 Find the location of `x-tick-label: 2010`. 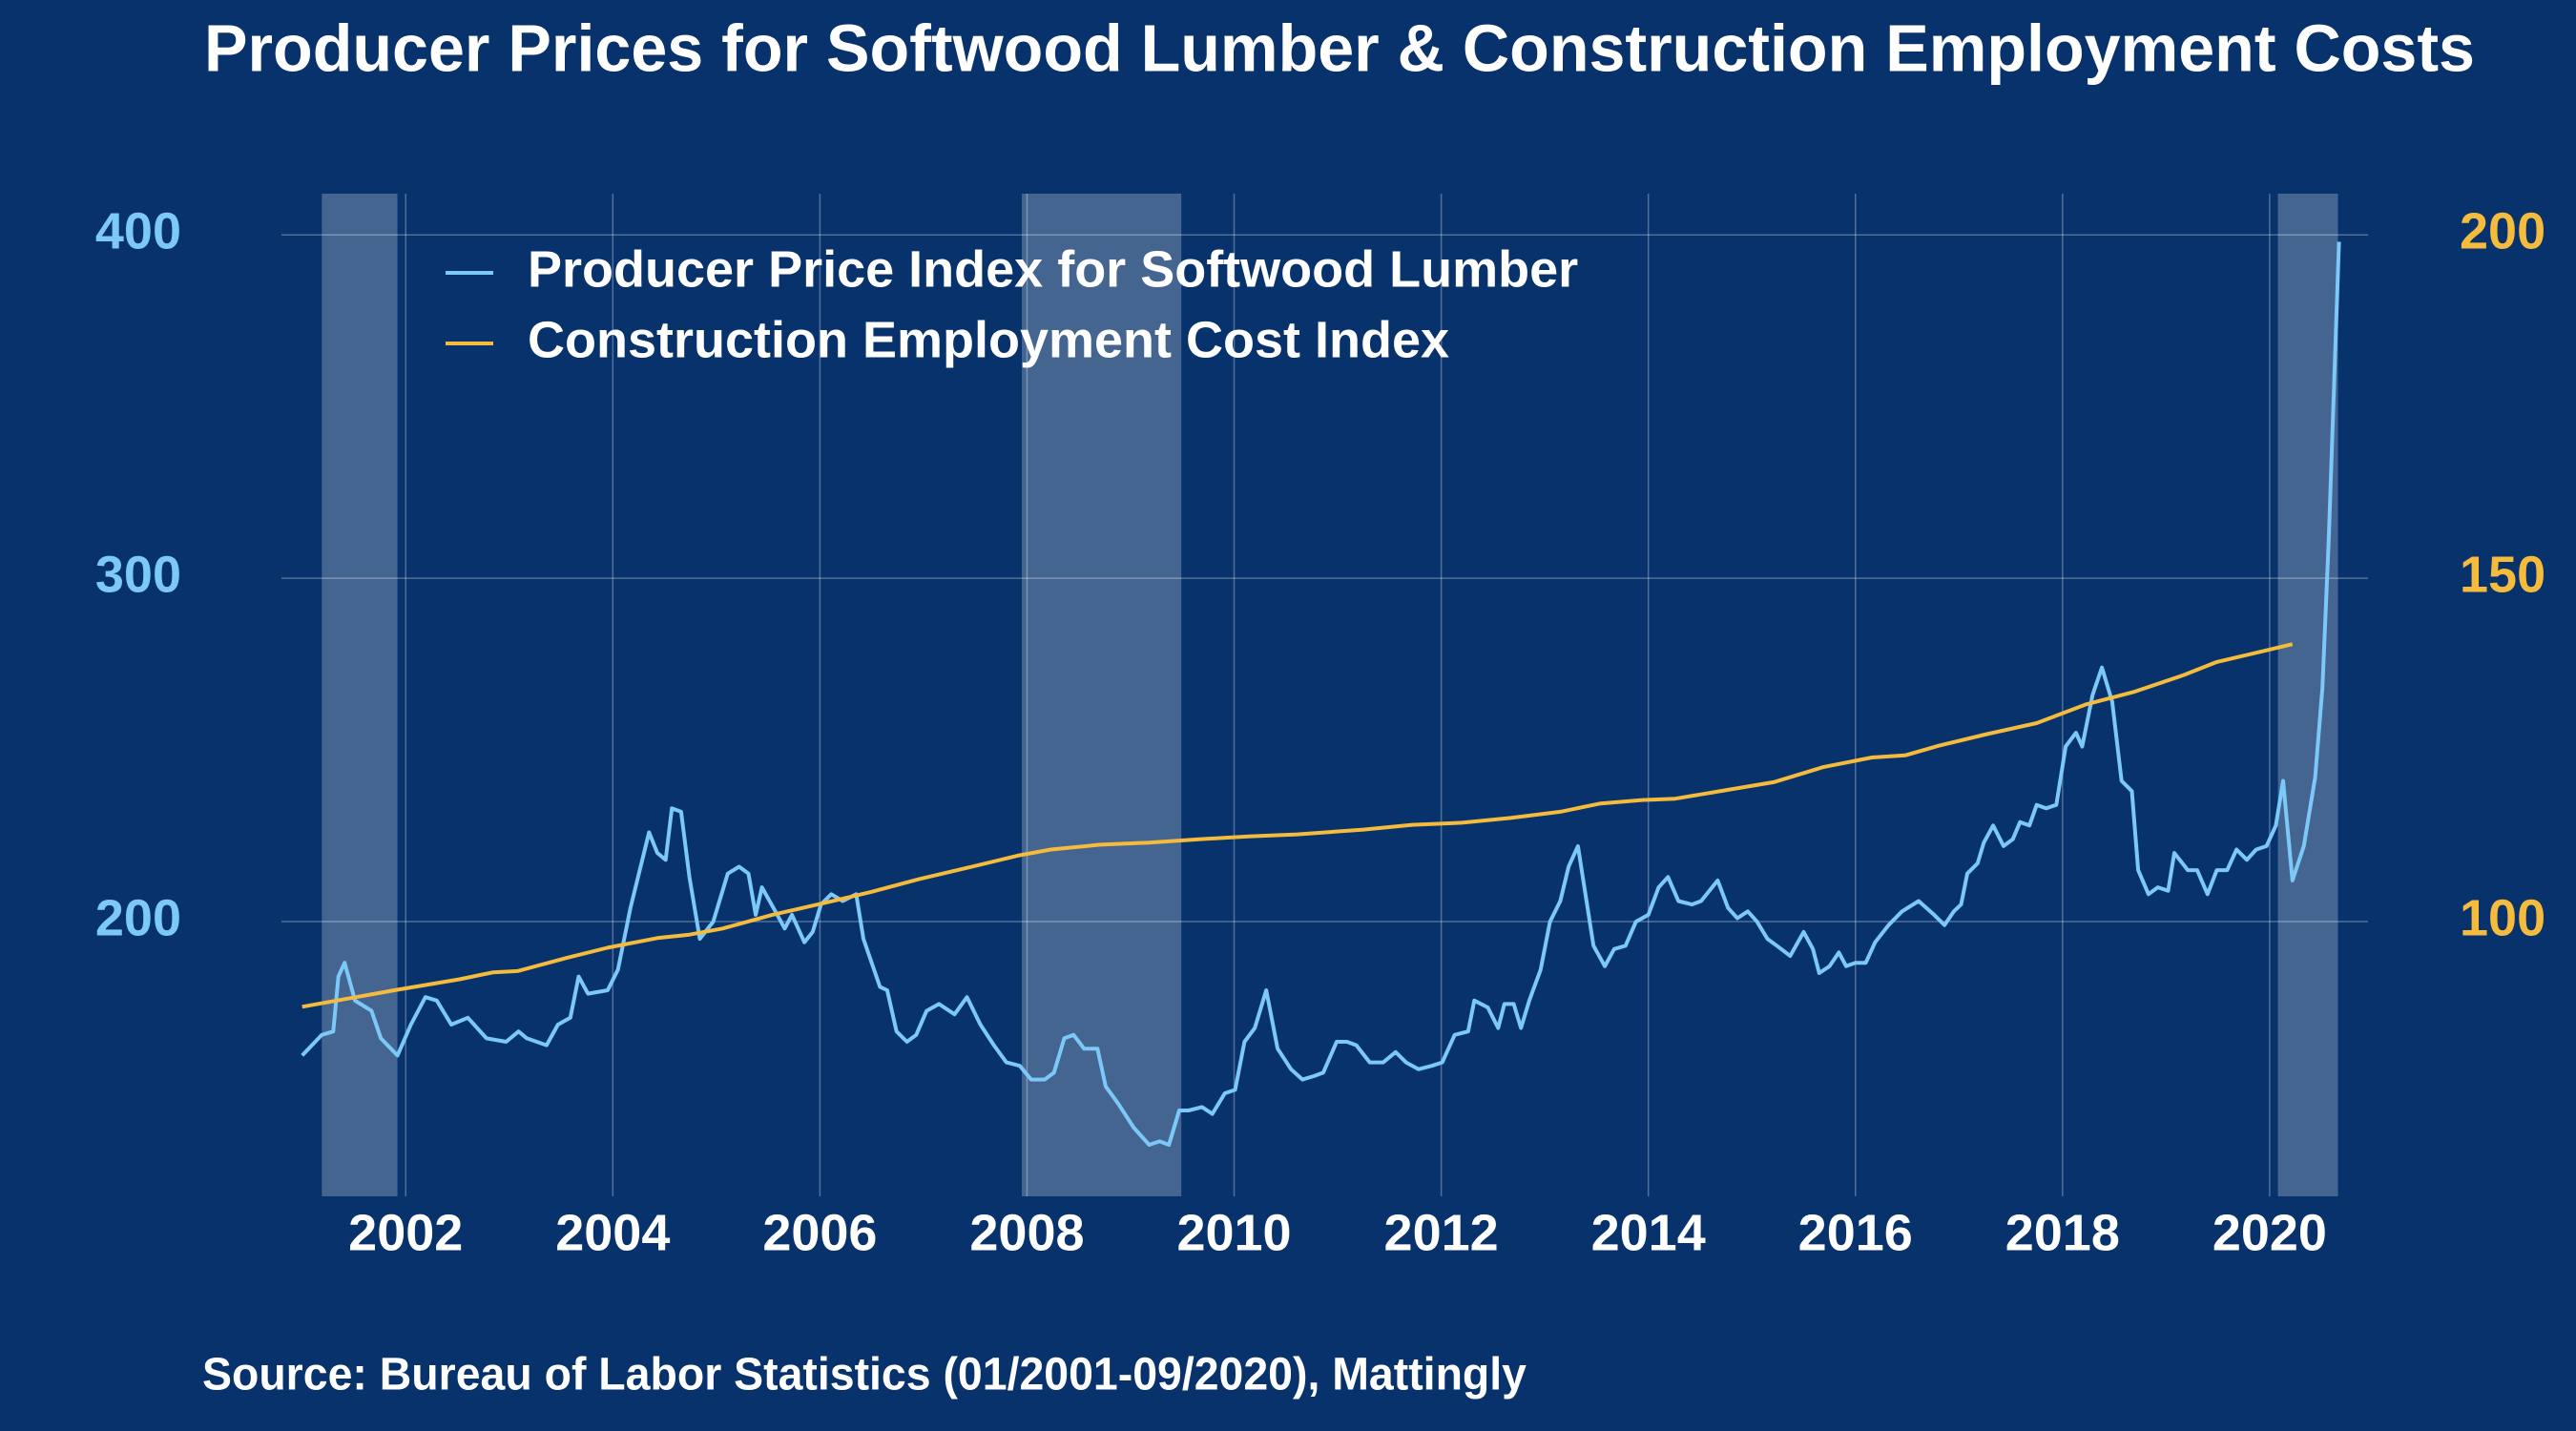

x-tick-label: 2010 is located at coordinates (1233, 1232).